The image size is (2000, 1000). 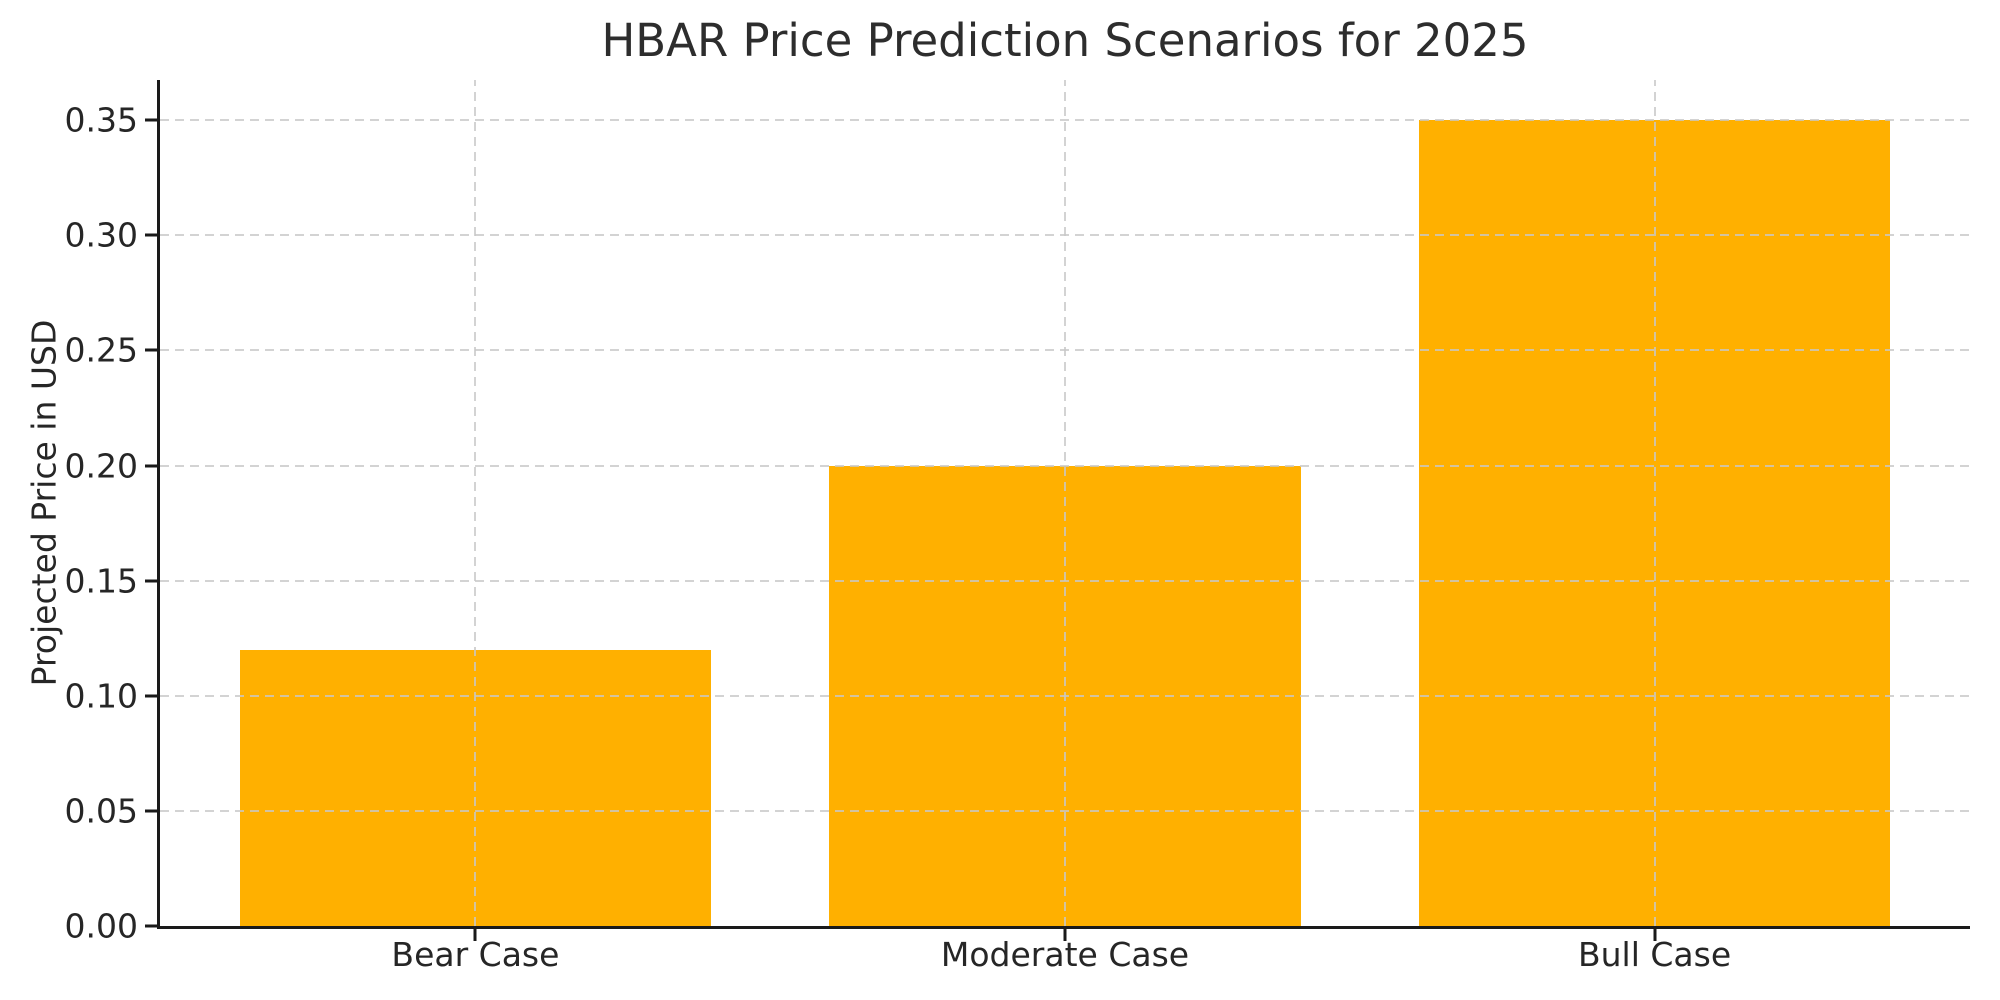 What do you see at coordinates (44, 503) in the screenshot?
I see `y-axis-label: Projected Price in USD` at bounding box center [44, 503].